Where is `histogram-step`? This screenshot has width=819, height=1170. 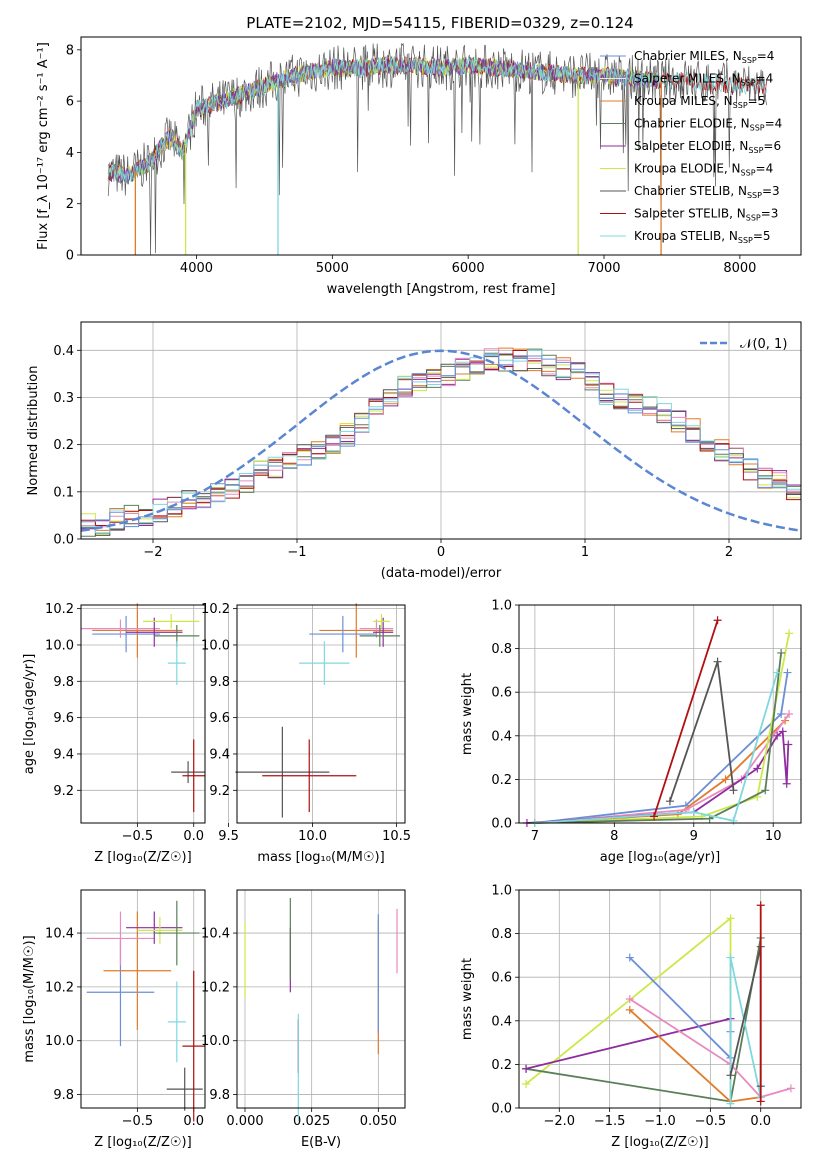
histogram-step is located at coordinates (441, 441).